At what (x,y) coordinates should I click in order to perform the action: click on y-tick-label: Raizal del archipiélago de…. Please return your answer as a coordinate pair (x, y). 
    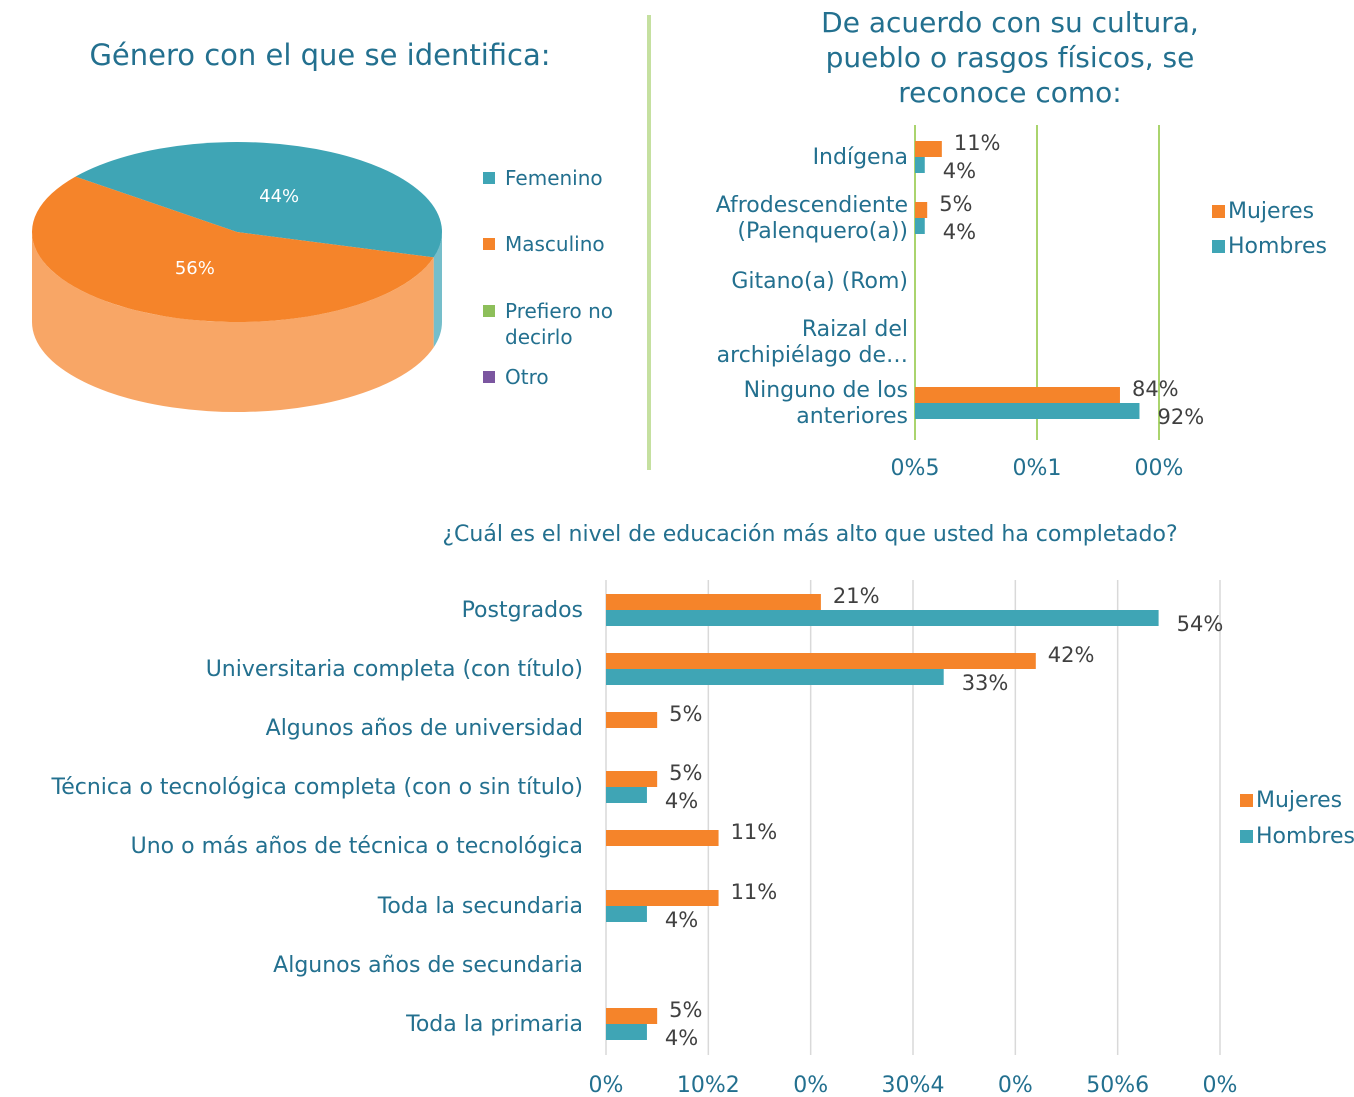
    Looking at the image, I should click on (812, 342).